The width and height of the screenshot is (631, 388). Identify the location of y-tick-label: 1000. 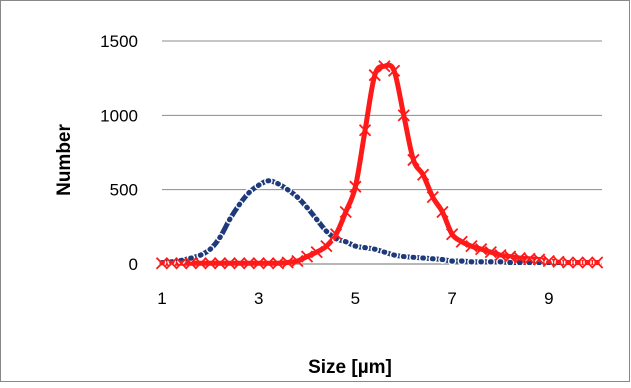
(119, 115).